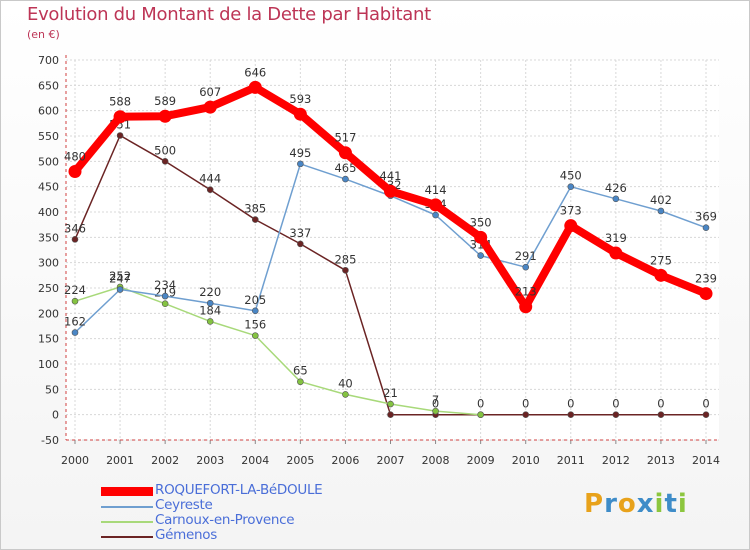  What do you see at coordinates (120, 102) in the screenshot?
I see `data-label: 588` at bounding box center [120, 102].